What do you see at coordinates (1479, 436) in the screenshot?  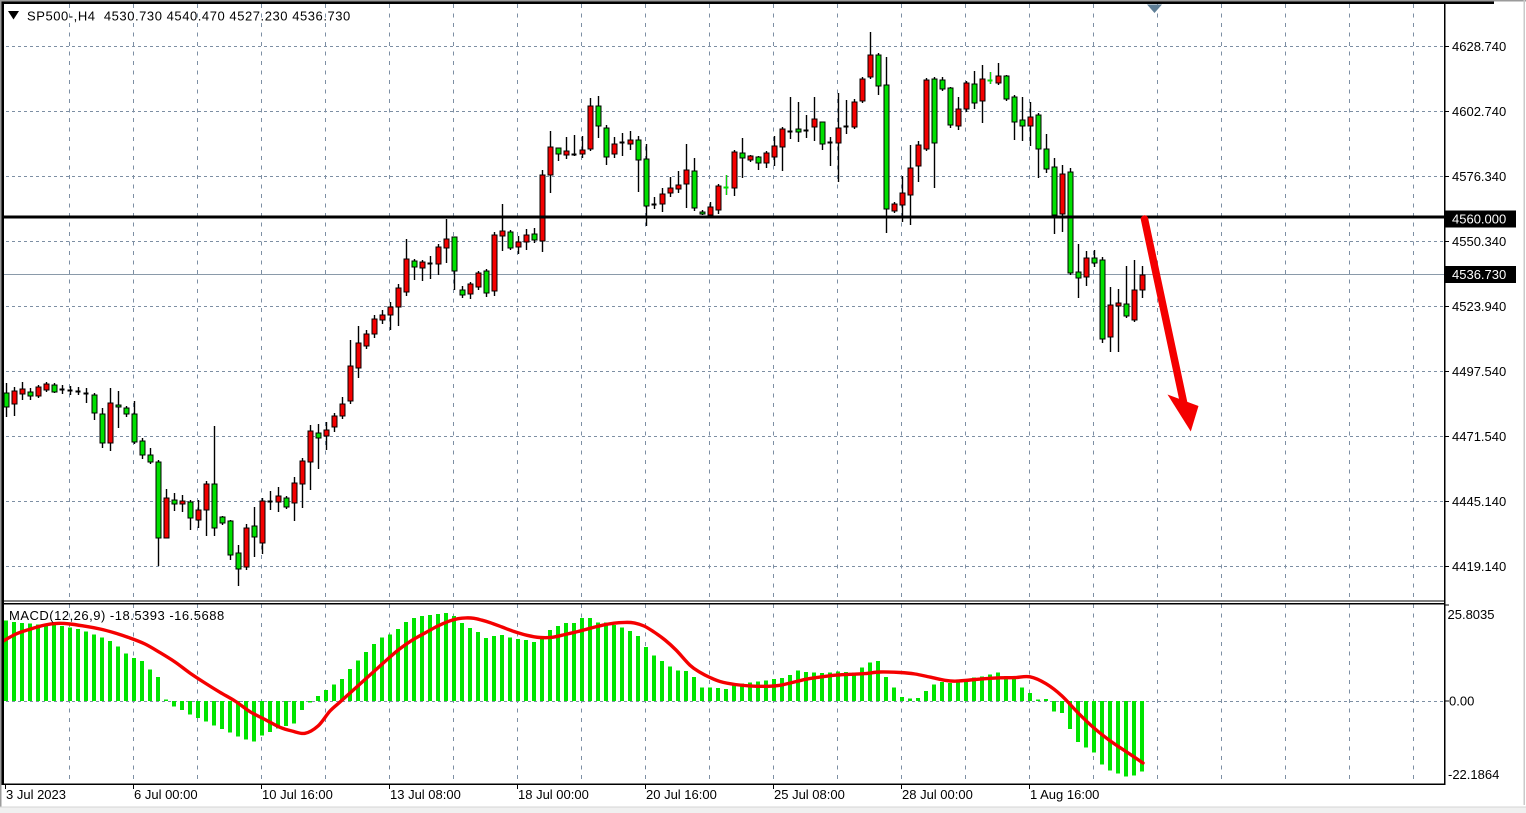 I see `svg-text: 4471.540` at bounding box center [1479, 436].